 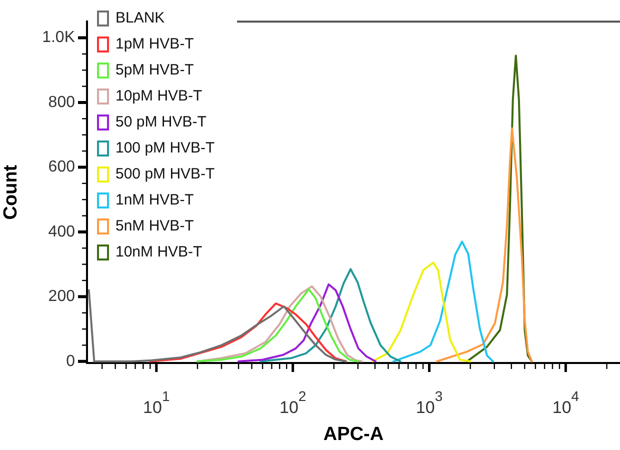 I want to click on y-tick-label: 200, so click(x=62, y=297).